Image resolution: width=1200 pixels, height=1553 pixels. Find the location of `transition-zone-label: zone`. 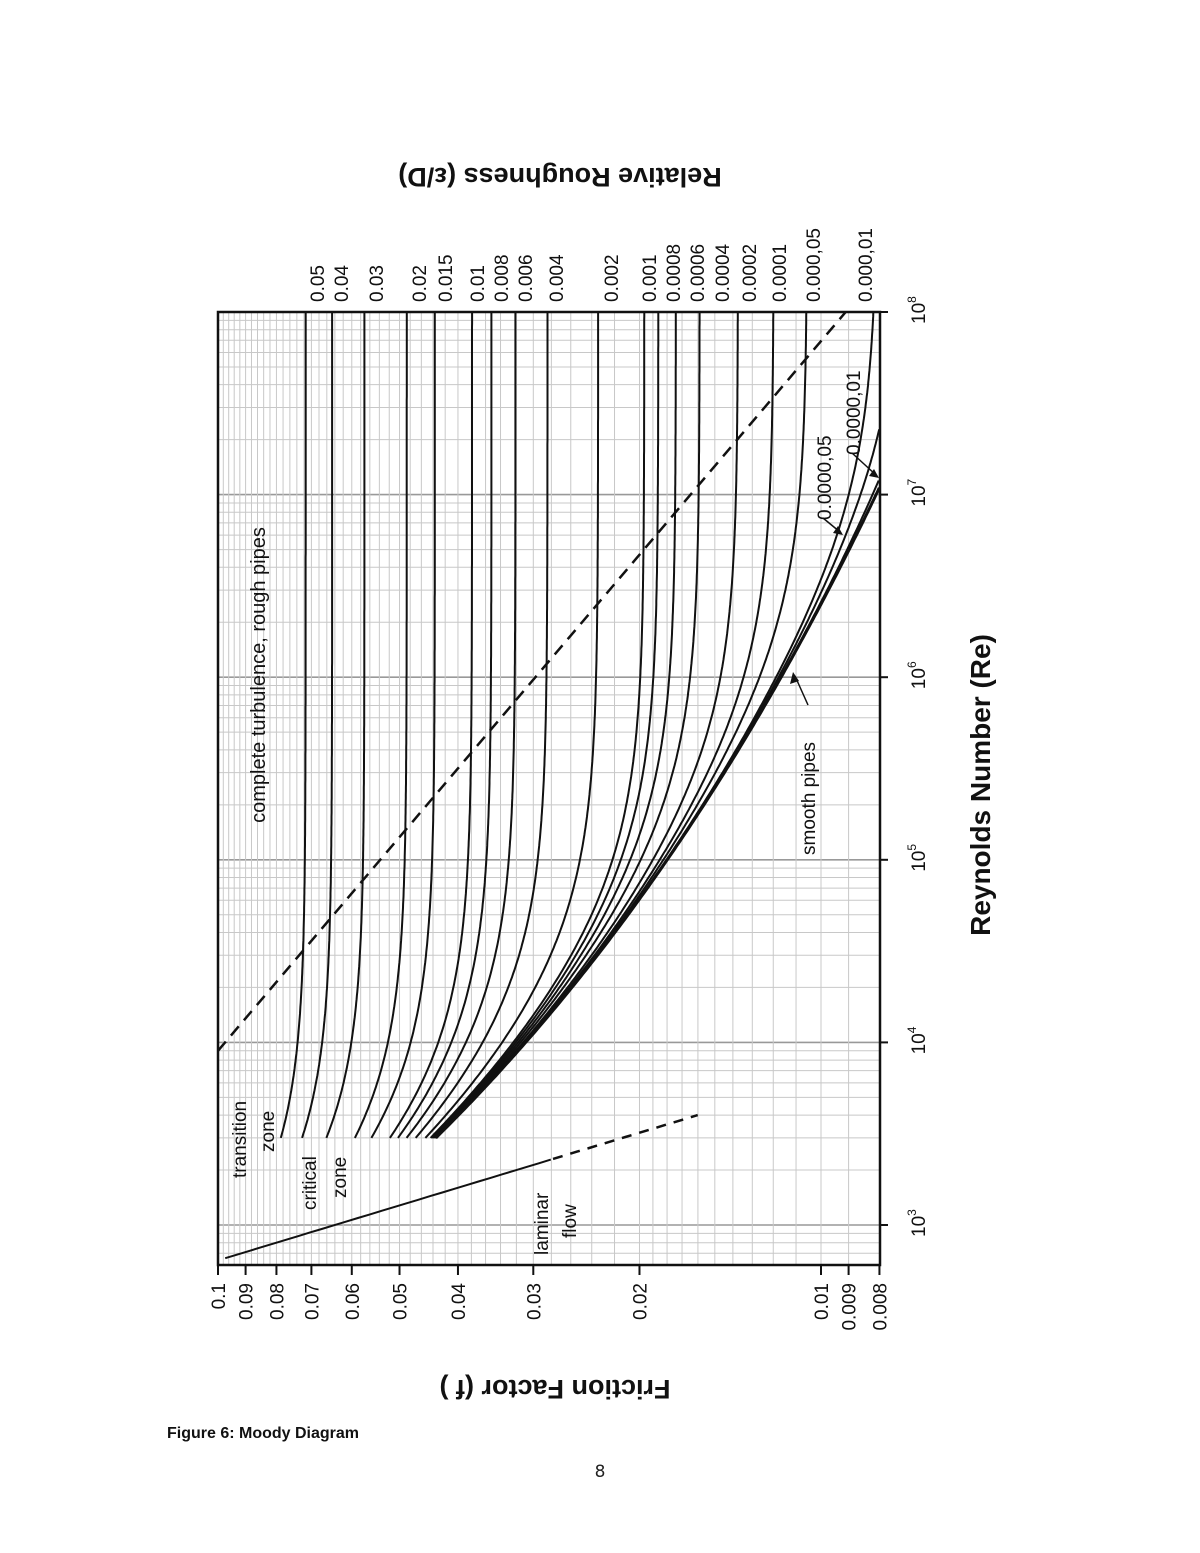

transition-zone-label: zone is located at coordinates (268, 1131).